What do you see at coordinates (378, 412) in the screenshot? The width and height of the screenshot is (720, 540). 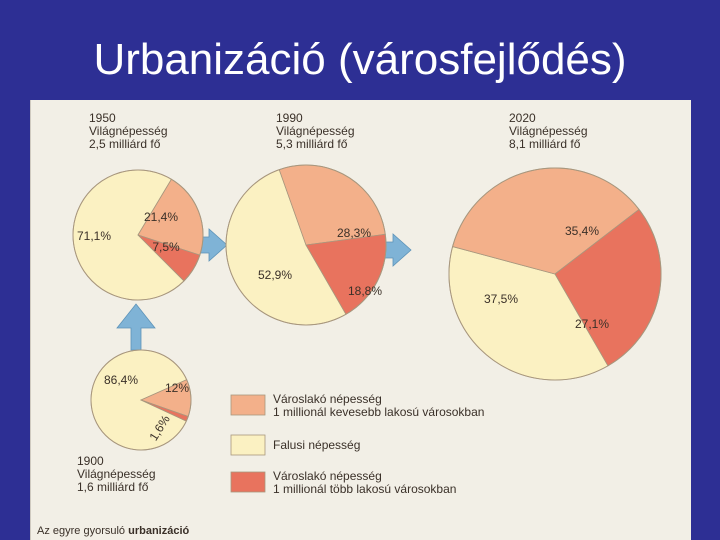 I see `legend-sublabel: 1 millionál kevesebb lakosú városokban` at bounding box center [378, 412].